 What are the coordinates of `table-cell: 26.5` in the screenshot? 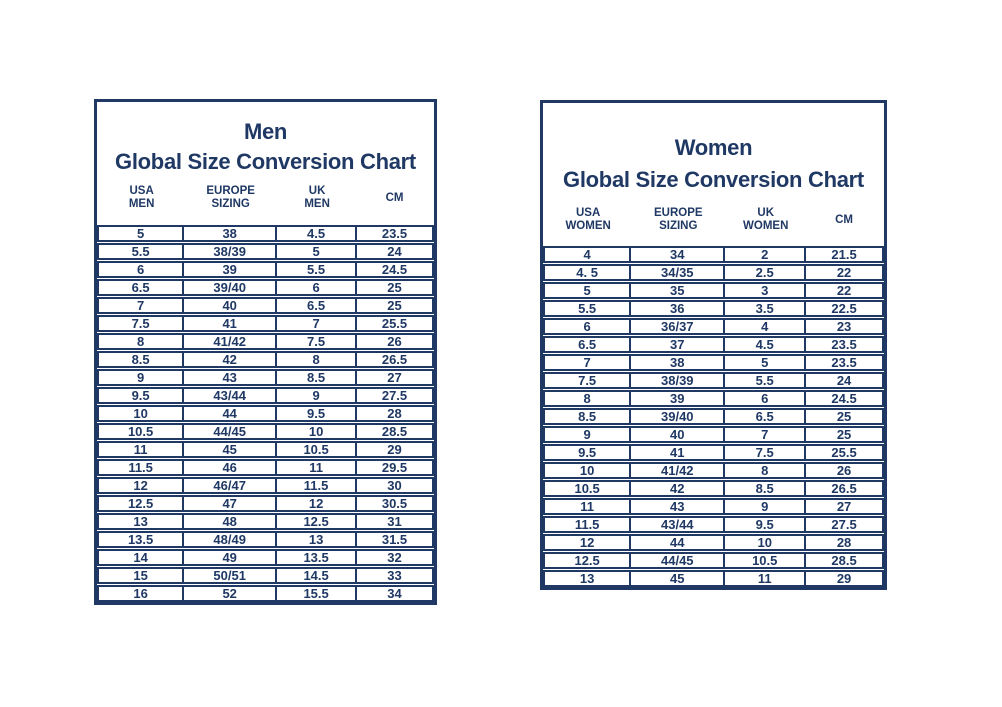 It's located at (394, 359).